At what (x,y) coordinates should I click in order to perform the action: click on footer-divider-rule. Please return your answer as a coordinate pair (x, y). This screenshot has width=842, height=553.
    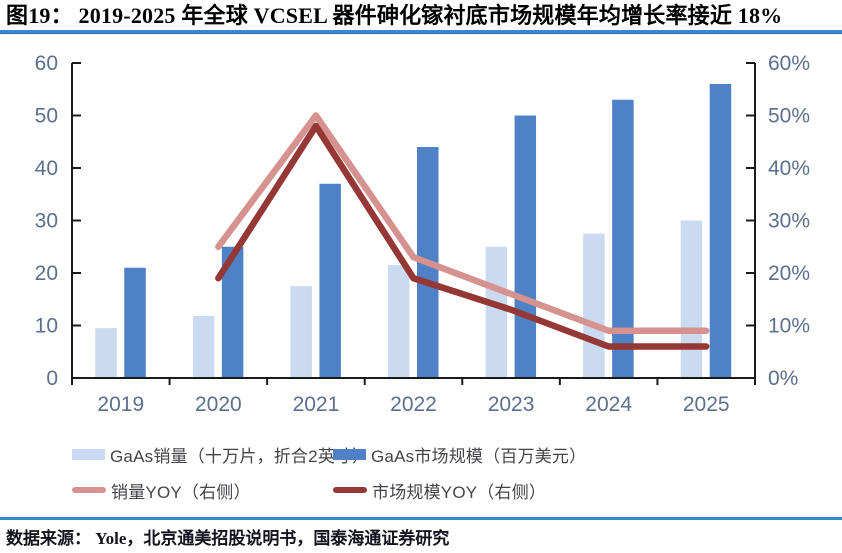
    Looking at the image, I should click on (421, 518).